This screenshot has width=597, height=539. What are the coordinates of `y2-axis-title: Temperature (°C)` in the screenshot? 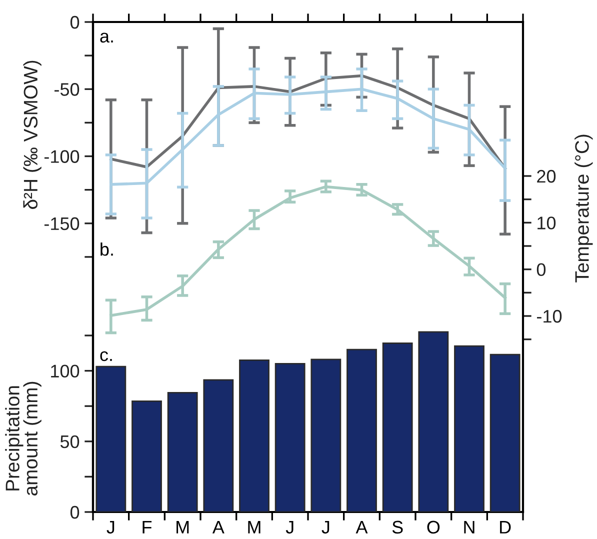 It's located at (583, 208).